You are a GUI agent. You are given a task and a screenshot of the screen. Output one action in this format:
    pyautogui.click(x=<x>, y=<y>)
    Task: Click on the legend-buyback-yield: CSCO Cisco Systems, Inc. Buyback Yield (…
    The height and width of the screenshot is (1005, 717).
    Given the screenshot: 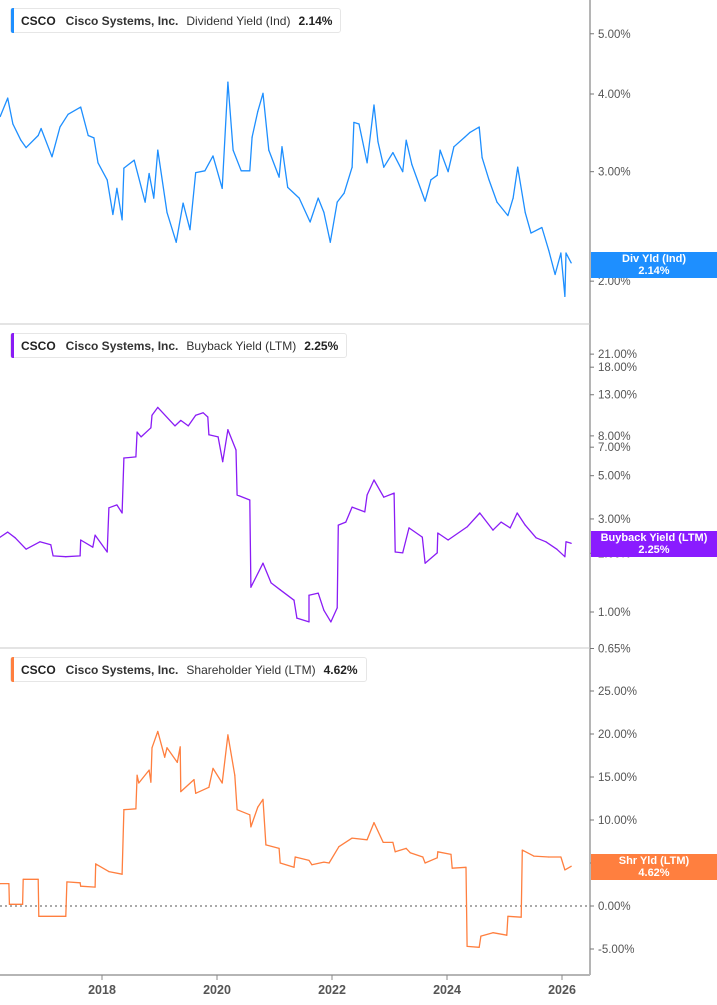 What is the action you would take?
    pyautogui.click(x=179, y=345)
    